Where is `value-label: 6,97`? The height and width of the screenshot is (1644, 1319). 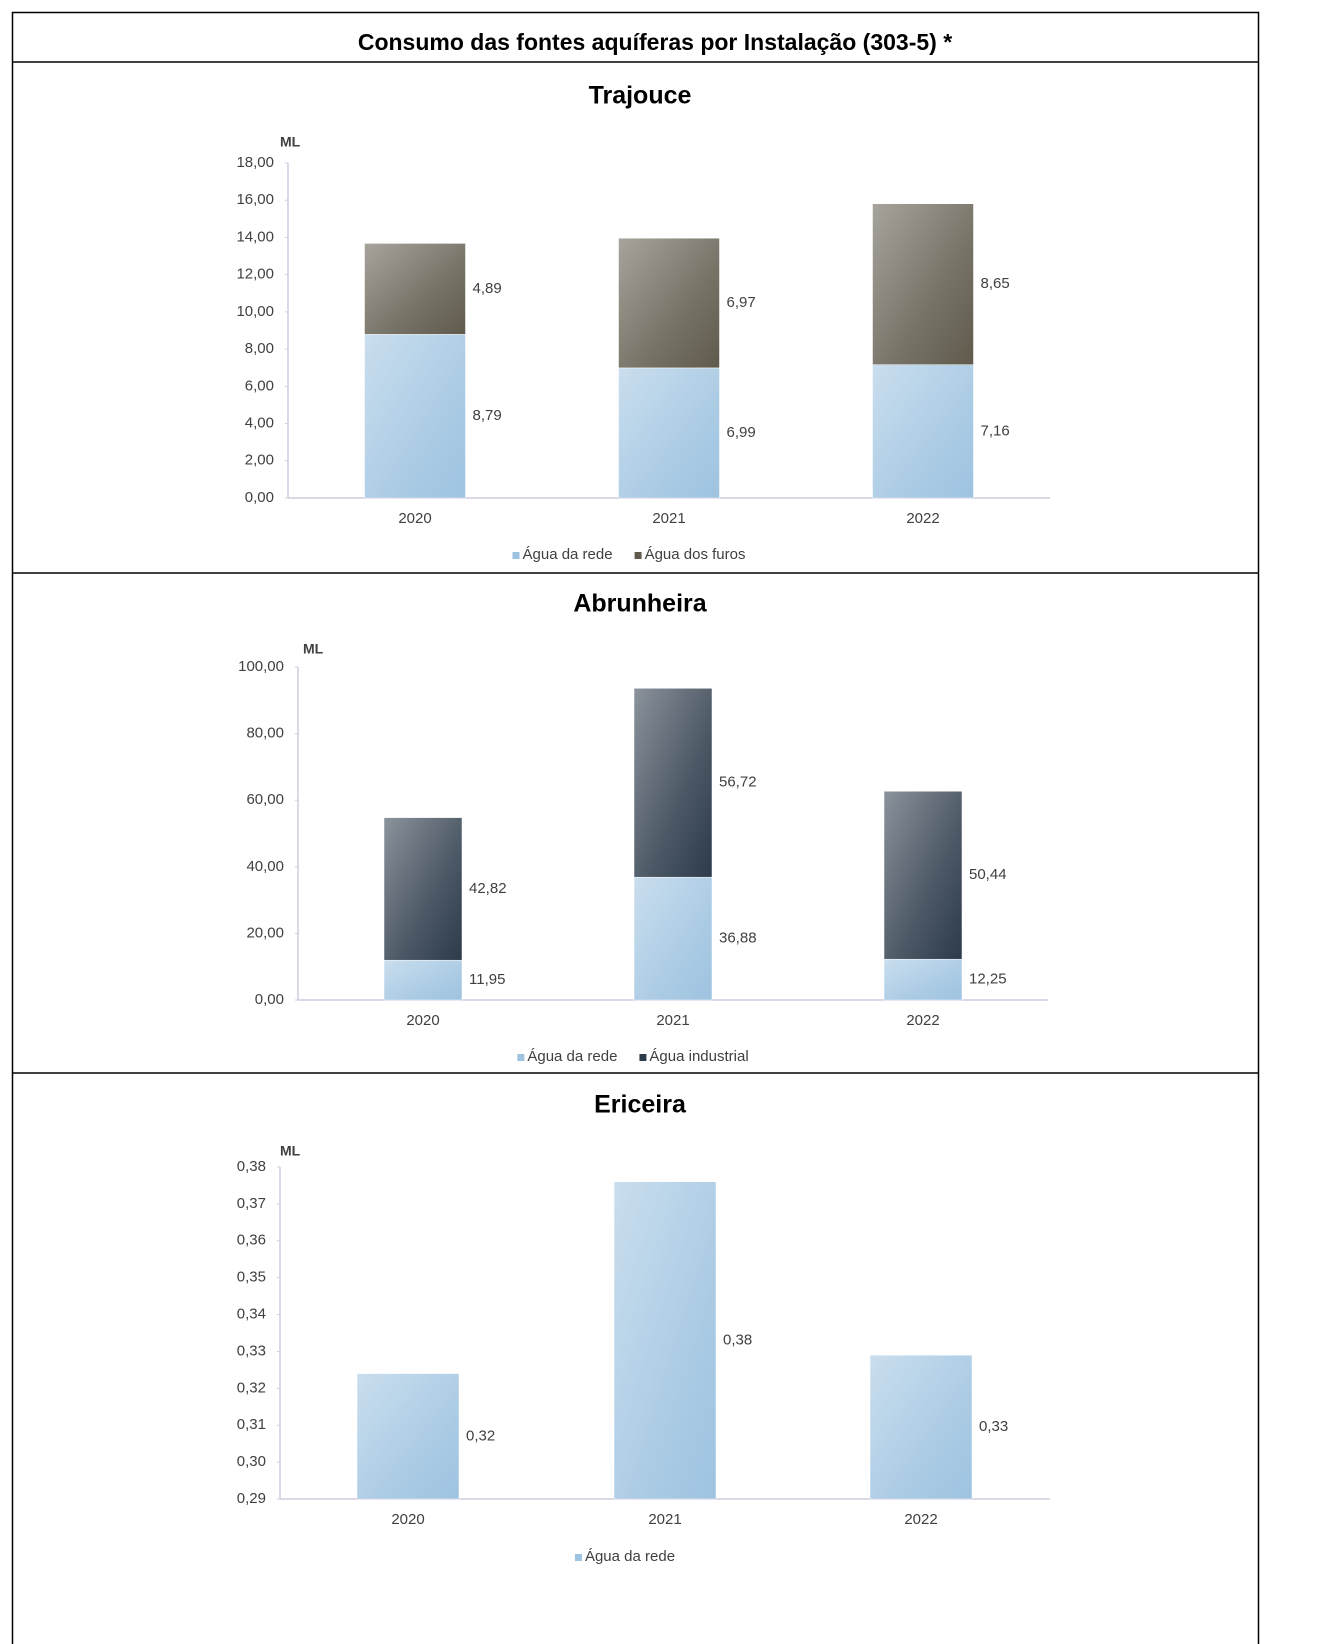 value-label: 6,97 is located at coordinates (741, 302).